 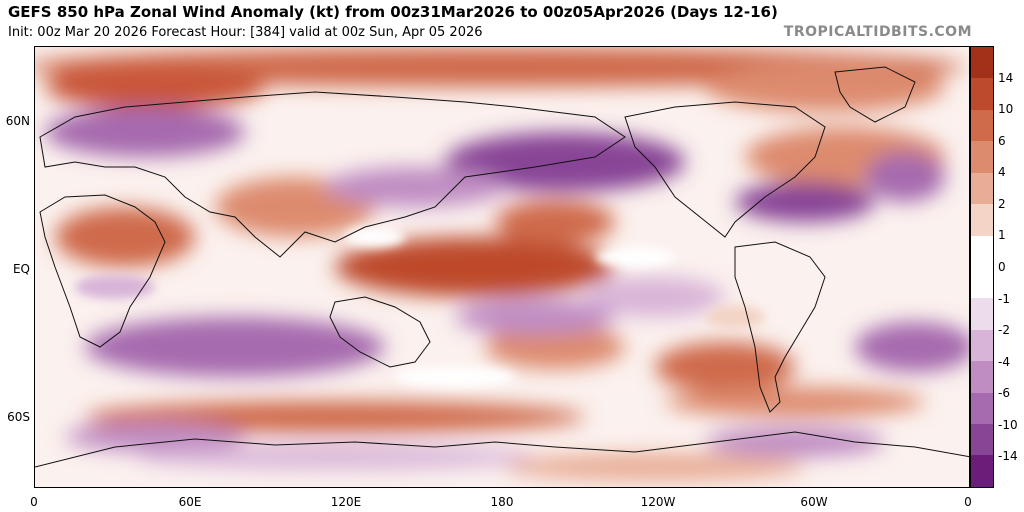 I want to click on colorbar-tick-label: -1, so click(x=1004, y=298).